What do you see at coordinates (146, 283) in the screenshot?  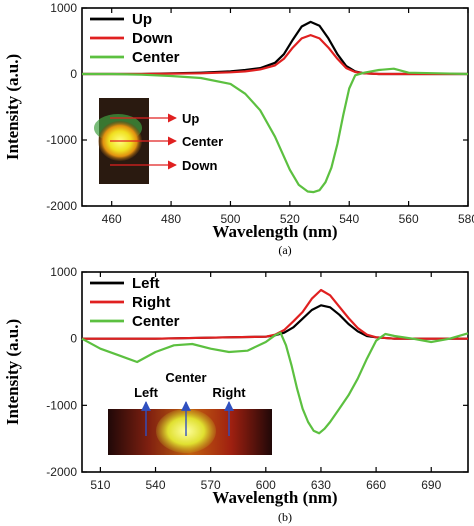 I see `legend-label: Left` at bounding box center [146, 283].